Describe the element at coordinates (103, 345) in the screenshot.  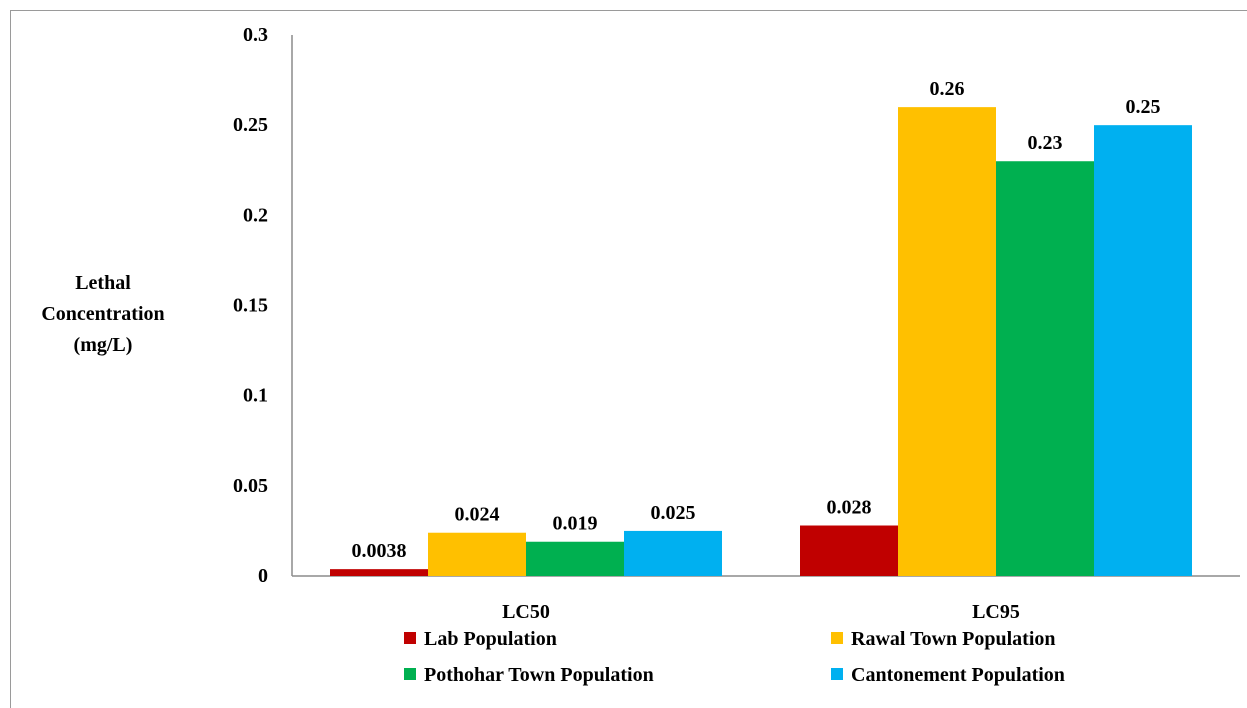
I see `y-axis-label-line: (mg/L)` at that location.